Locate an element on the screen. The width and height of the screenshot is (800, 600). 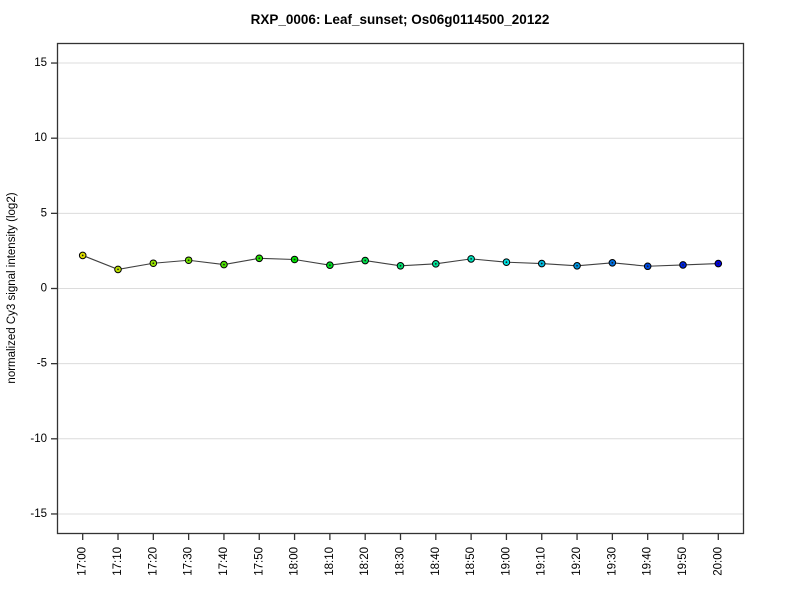
x-tick-label: 18:40 is located at coordinates (436, 561).